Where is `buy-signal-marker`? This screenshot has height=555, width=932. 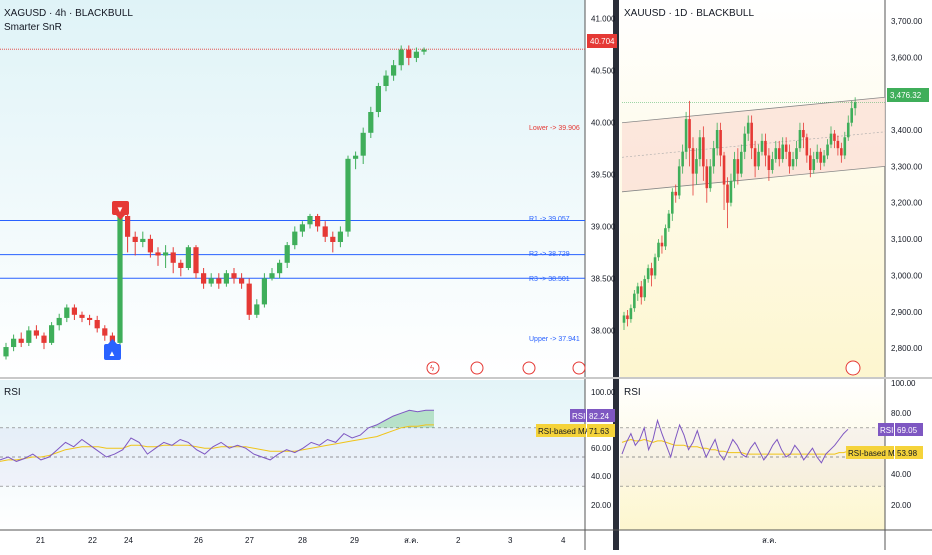
buy-signal-marker is located at coordinates (112, 352).